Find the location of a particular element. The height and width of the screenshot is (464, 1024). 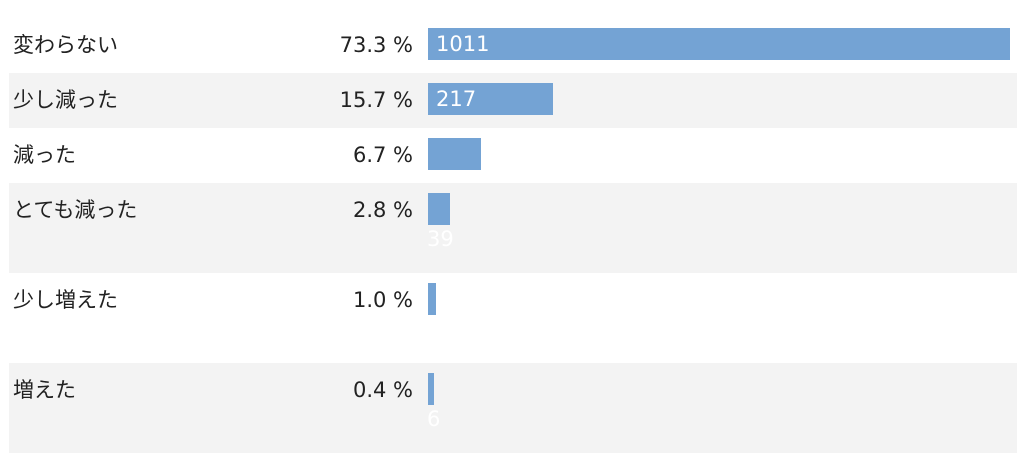

chart-row: 変わらない 73.3 % 1011 is located at coordinates (513, 45).